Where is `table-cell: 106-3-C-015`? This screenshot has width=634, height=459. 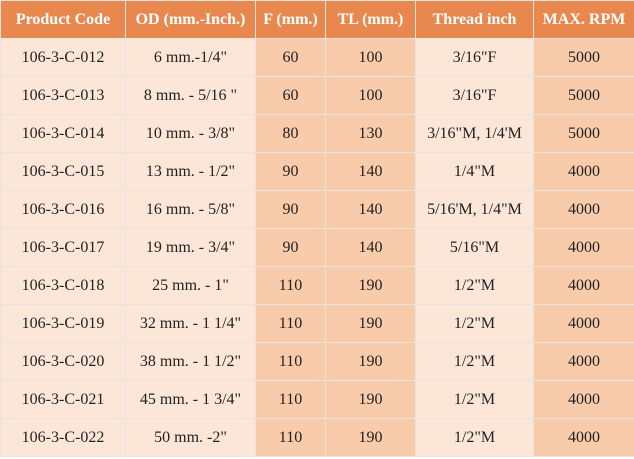 table-cell: 106-3-C-015 is located at coordinates (63, 171).